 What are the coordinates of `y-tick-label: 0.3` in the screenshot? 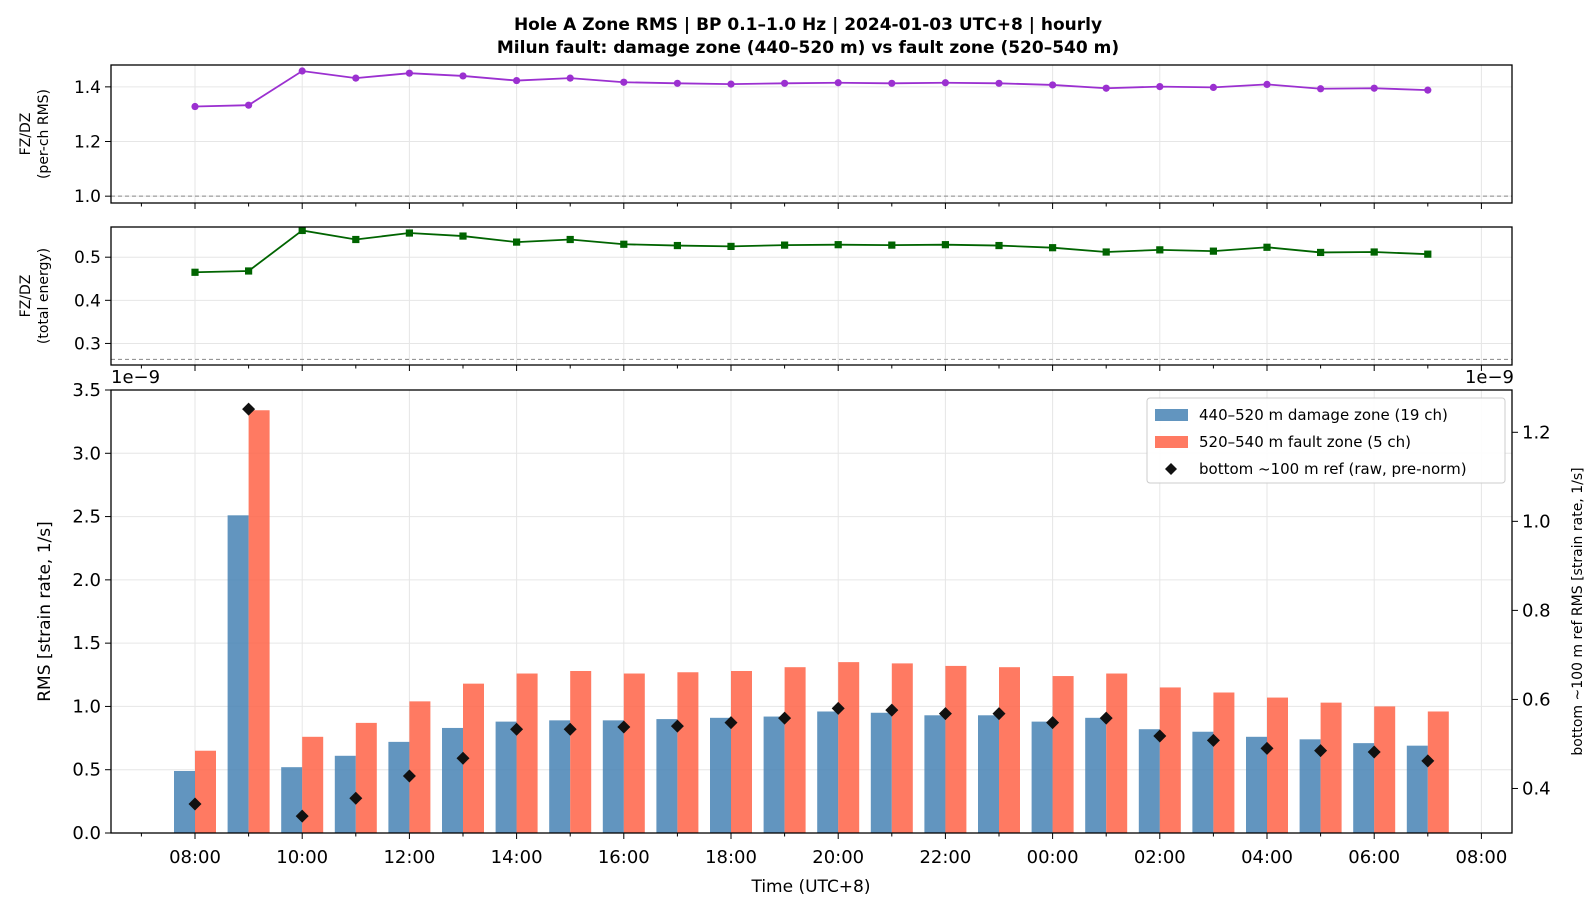 It's located at (87, 344).